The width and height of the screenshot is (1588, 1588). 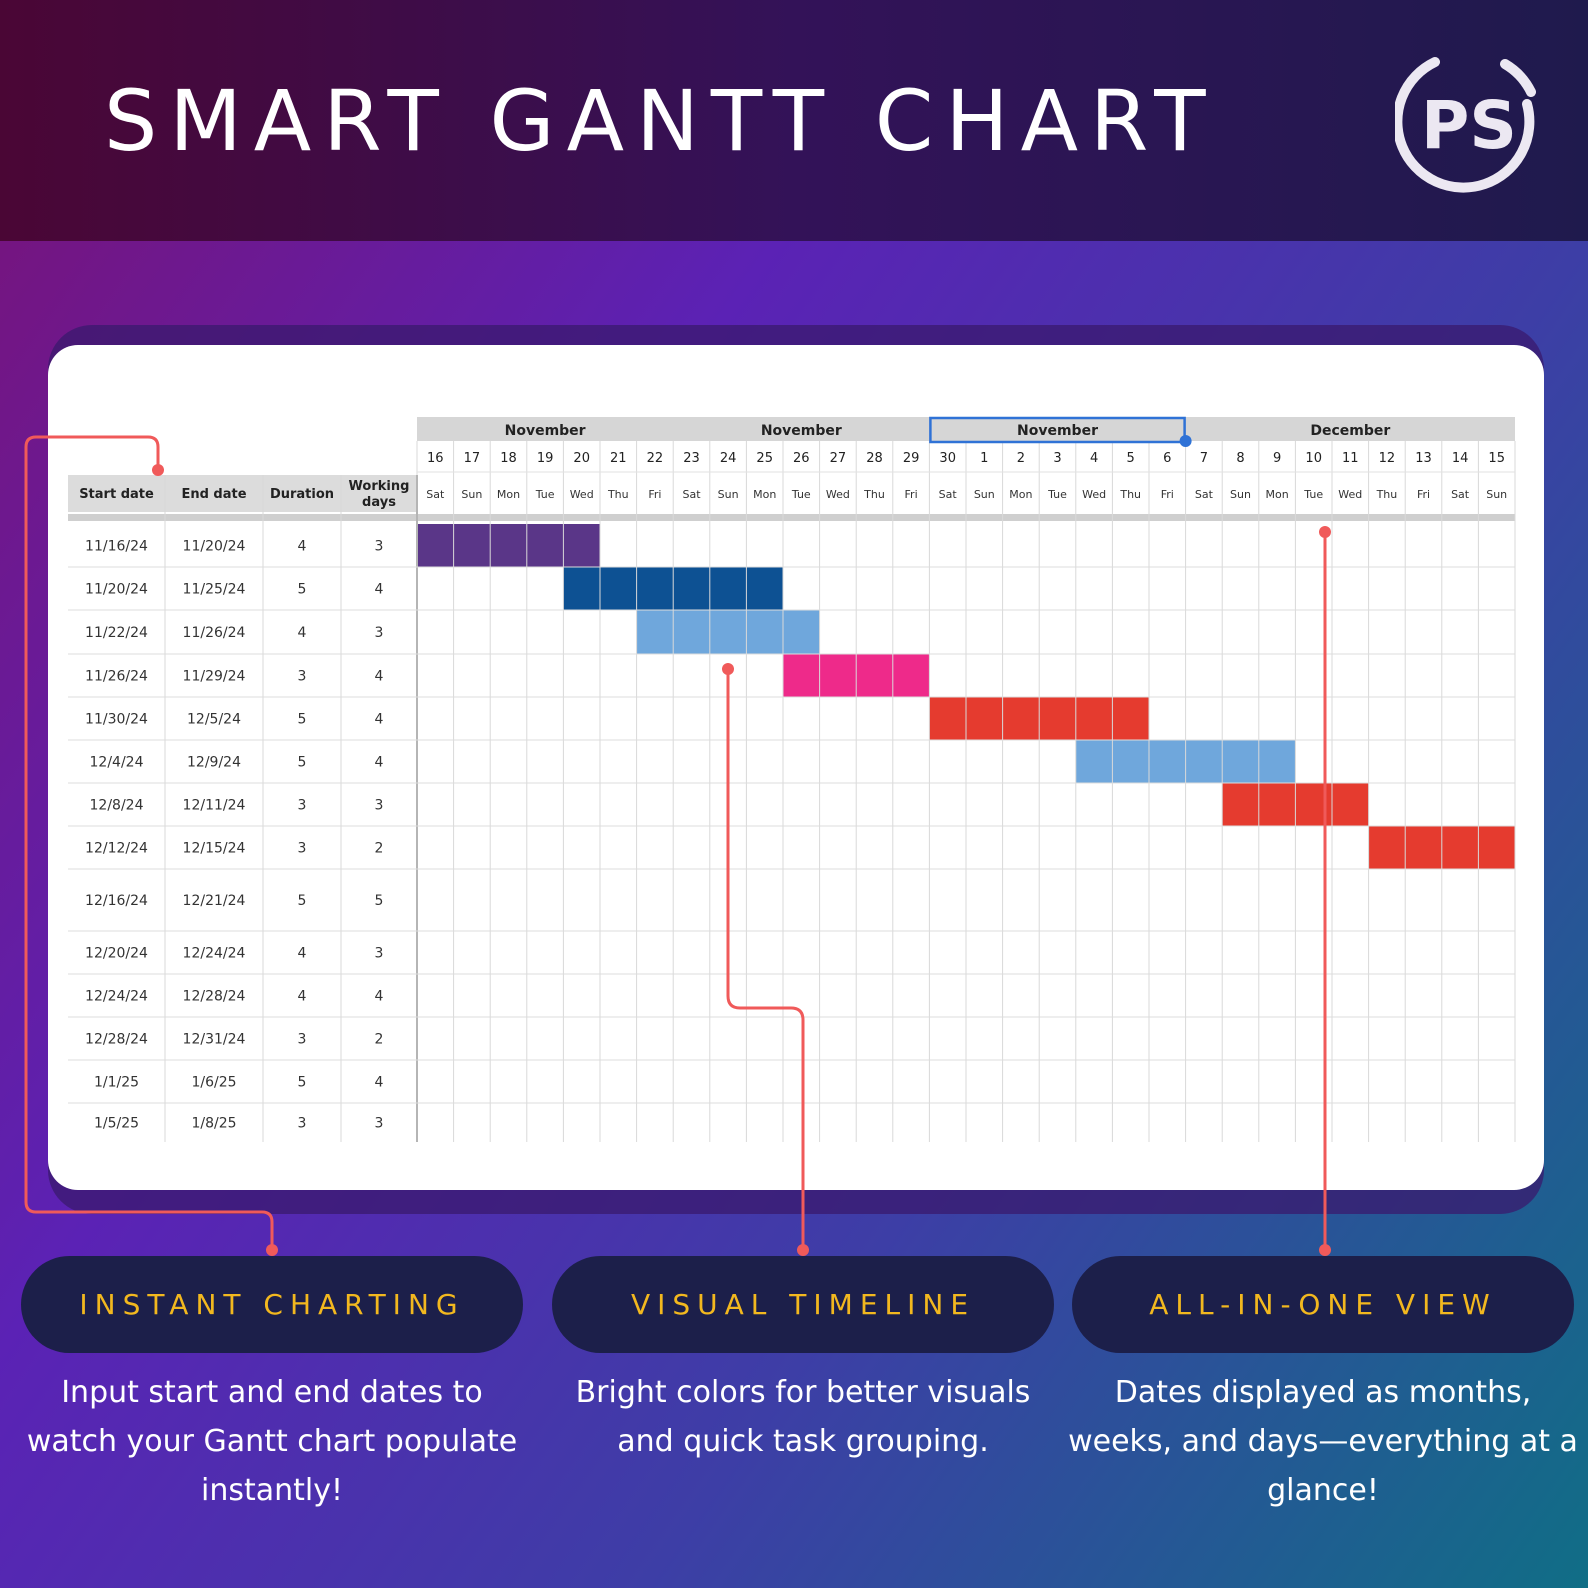 What do you see at coordinates (213, 494) in the screenshot?
I see `column-header: End date` at bounding box center [213, 494].